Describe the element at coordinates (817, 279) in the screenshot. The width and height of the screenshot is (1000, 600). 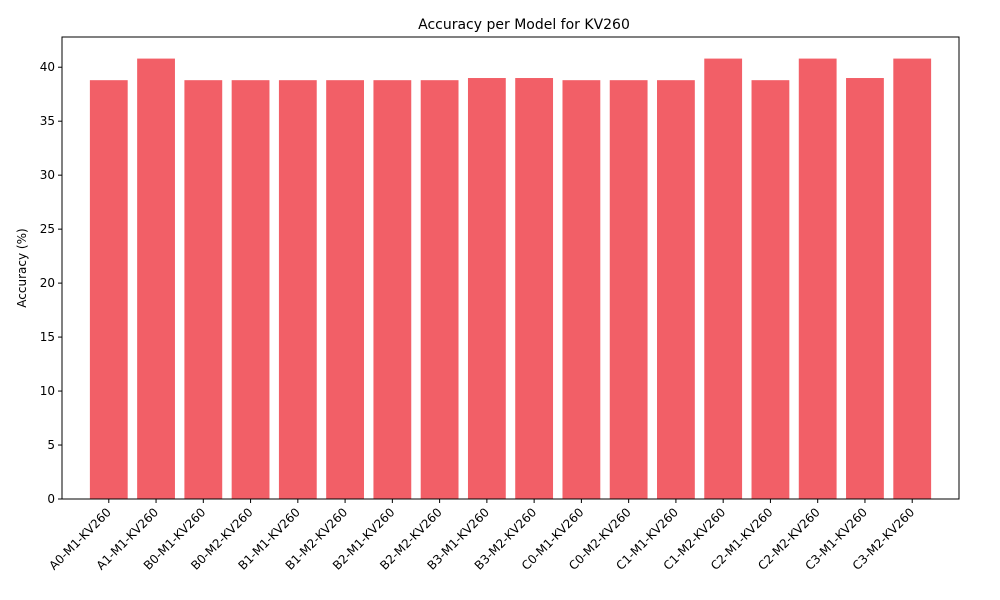
I see `bar-C2-M2-KV260` at that location.